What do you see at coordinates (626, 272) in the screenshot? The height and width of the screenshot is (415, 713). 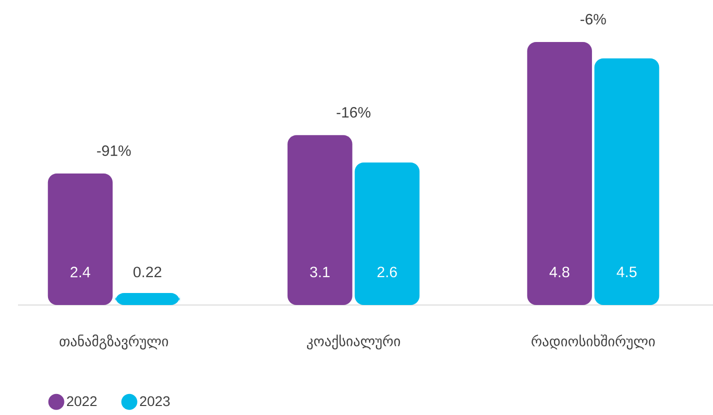 I see `data-label: 4.5` at bounding box center [626, 272].